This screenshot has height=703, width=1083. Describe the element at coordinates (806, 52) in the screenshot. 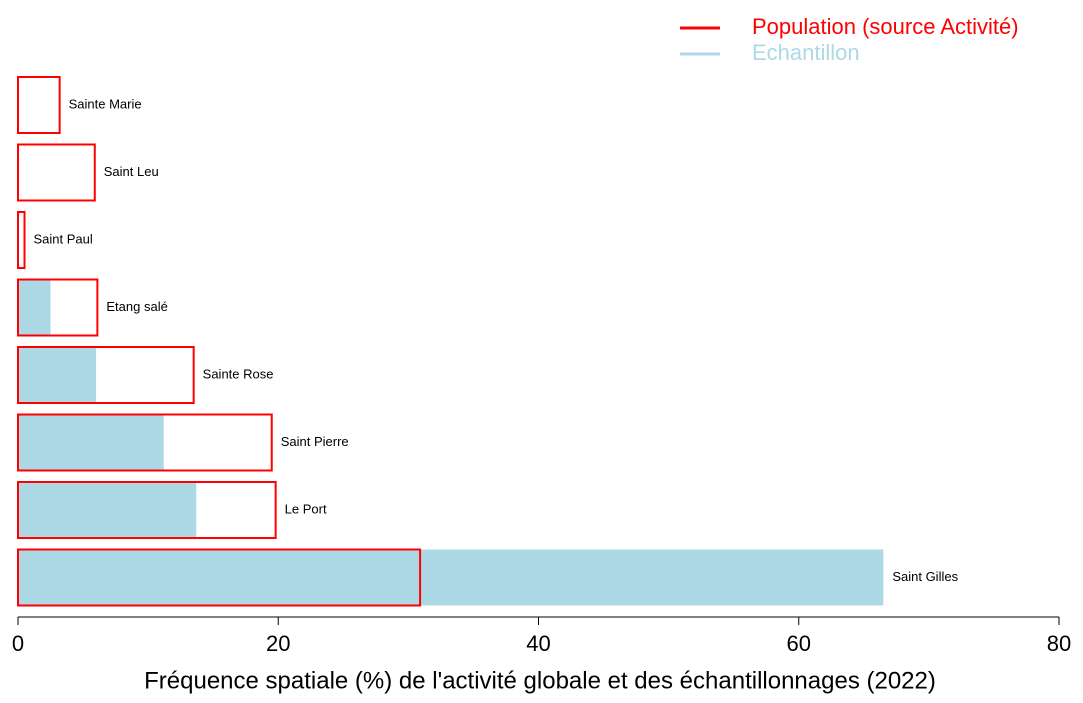

I see `legend-label: Echantillon` at that location.